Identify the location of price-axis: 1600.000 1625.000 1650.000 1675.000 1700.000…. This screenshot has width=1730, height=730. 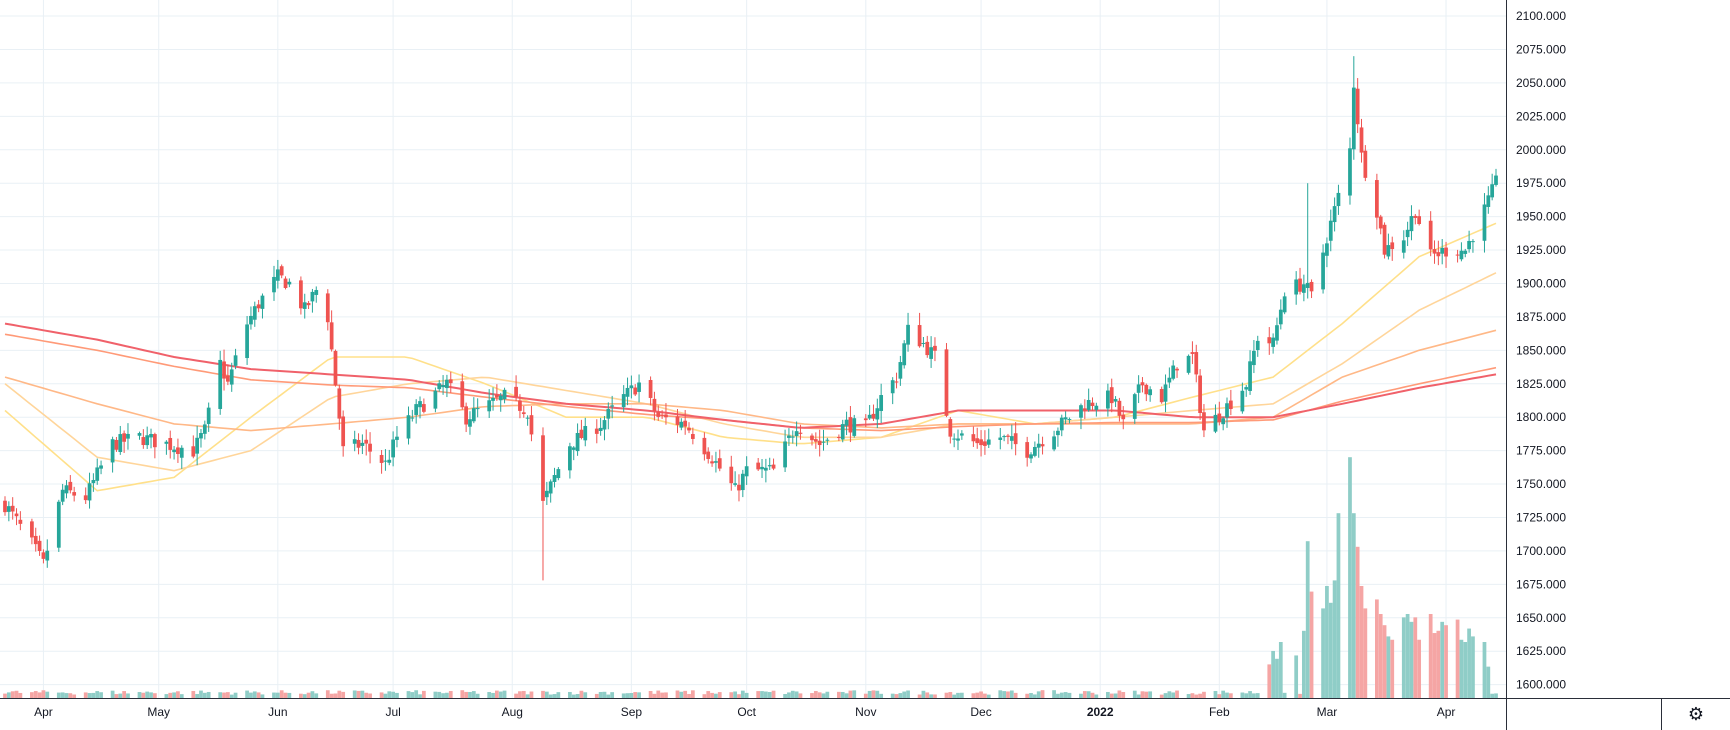
(1536, 365).